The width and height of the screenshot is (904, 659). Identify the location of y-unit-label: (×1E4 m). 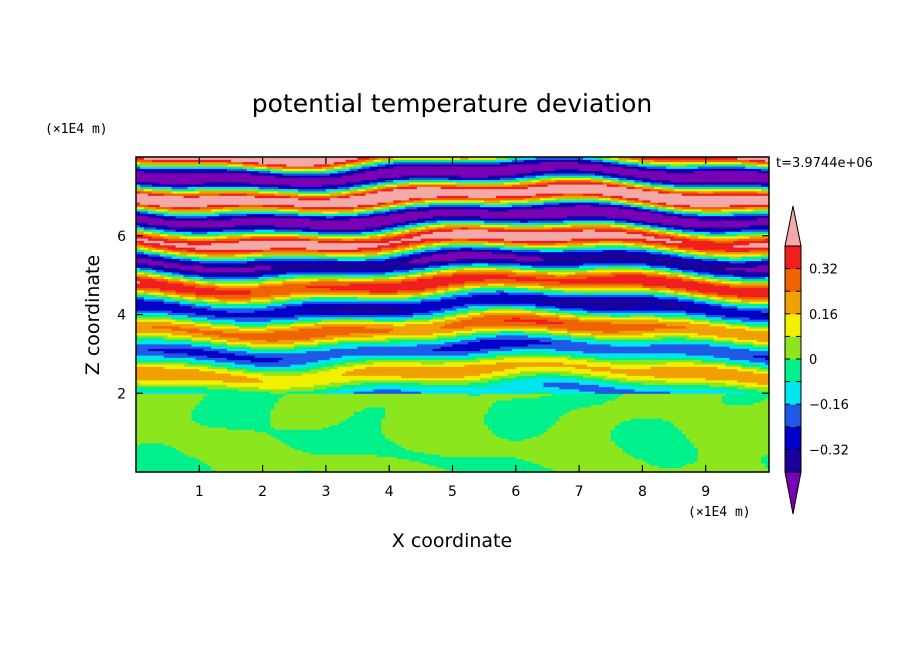
(76, 129).